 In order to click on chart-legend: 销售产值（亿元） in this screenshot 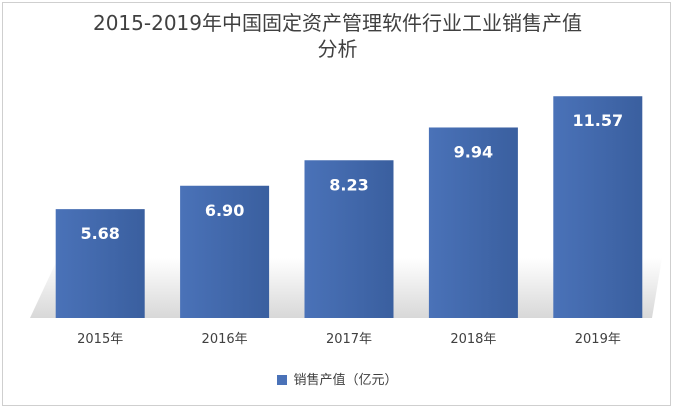, I will do `click(337, 378)`.